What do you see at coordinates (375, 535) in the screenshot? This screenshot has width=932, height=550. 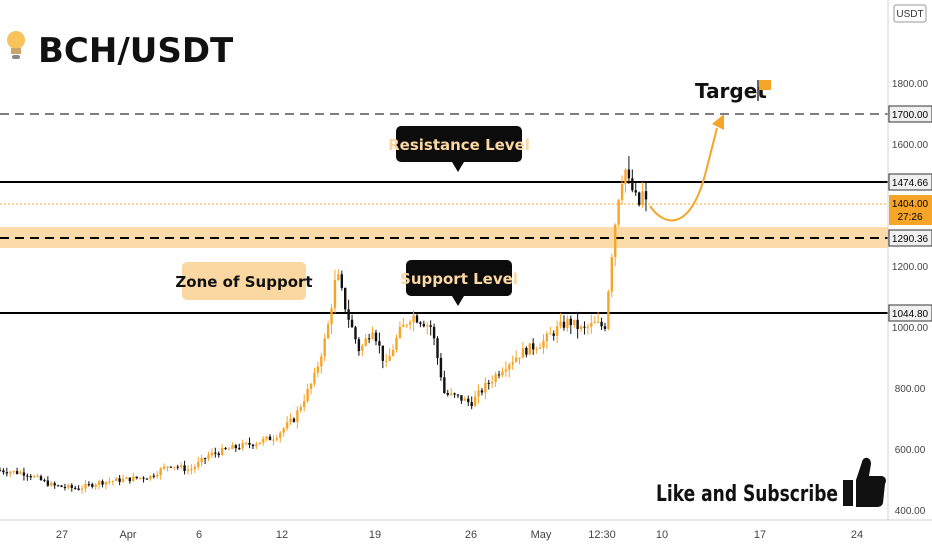 I see `x-tick-label: 19` at bounding box center [375, 535].